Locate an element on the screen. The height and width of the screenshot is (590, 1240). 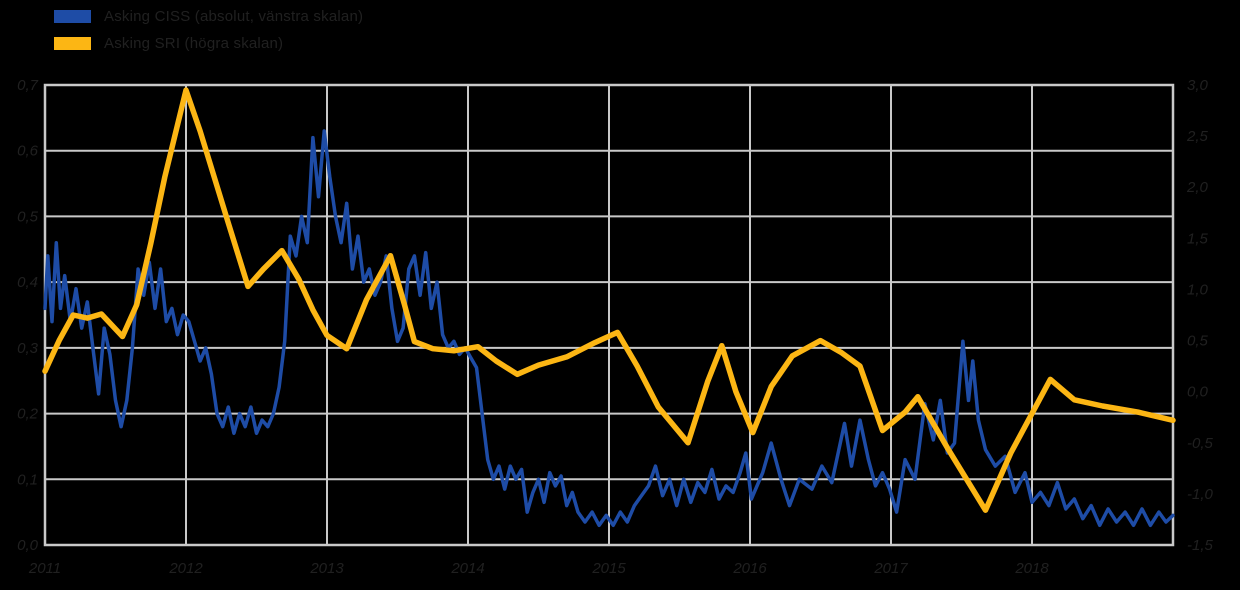
left-axis-tick-label: 0,2 is located at coordinates (28, 414).